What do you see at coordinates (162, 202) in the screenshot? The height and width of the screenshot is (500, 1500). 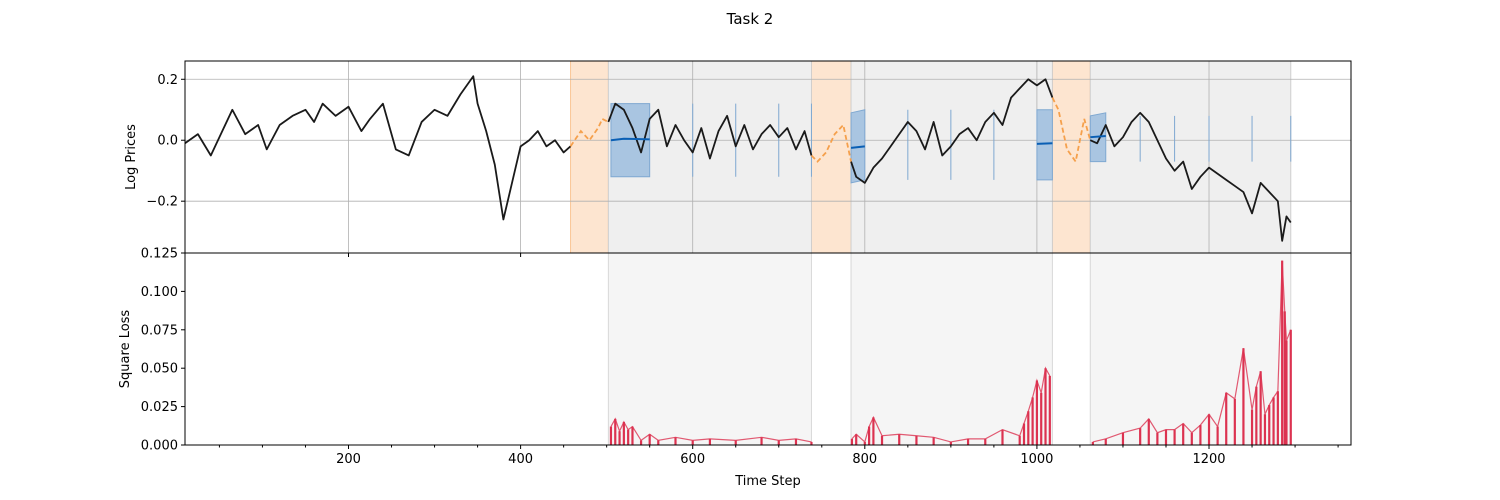 I see `y-tick-label: −0.2` at bounding box center [162, 202].